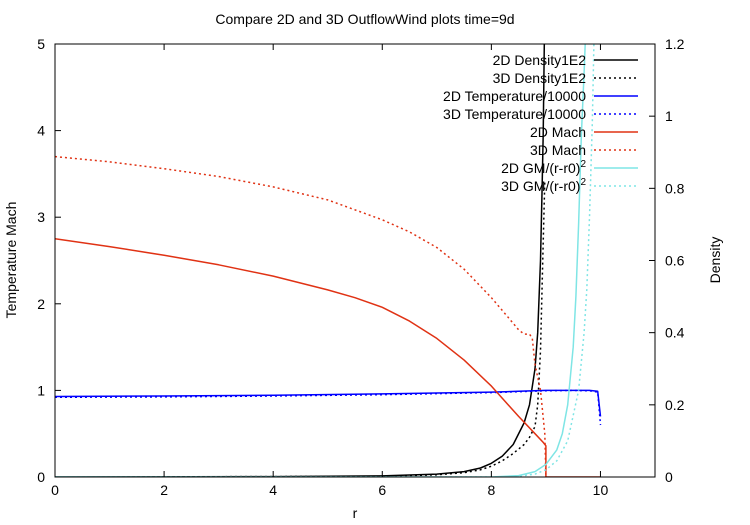 The width and height of the screenshot is (750, 525). Describe the element at coordinates (601, 490) in the screenshot. I see `x-tick-label: 10` at that location.